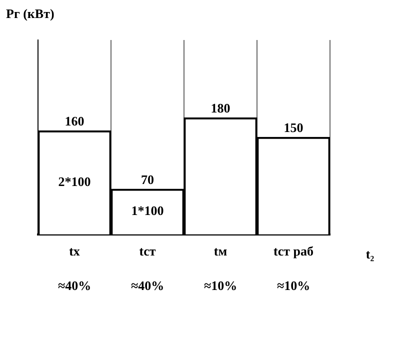  What do you see at coordinates (294, 251) in the screenshot?
I see `x-tick-label: tст раб` at bounding box center [294, 251].